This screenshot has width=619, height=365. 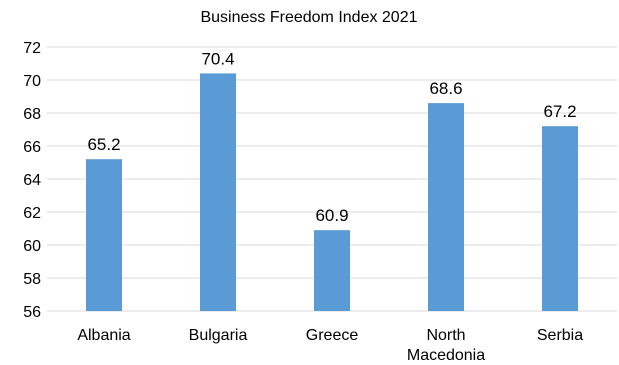 I want to click on x-category-label: Albania, so click(x=103, y=335).